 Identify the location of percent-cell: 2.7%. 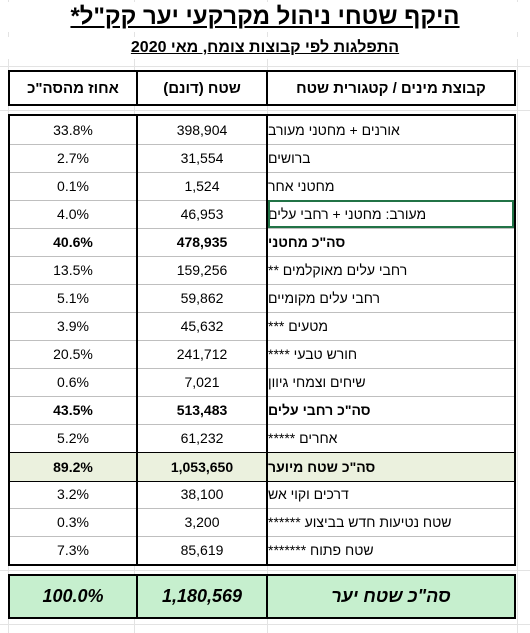
(73, 158).